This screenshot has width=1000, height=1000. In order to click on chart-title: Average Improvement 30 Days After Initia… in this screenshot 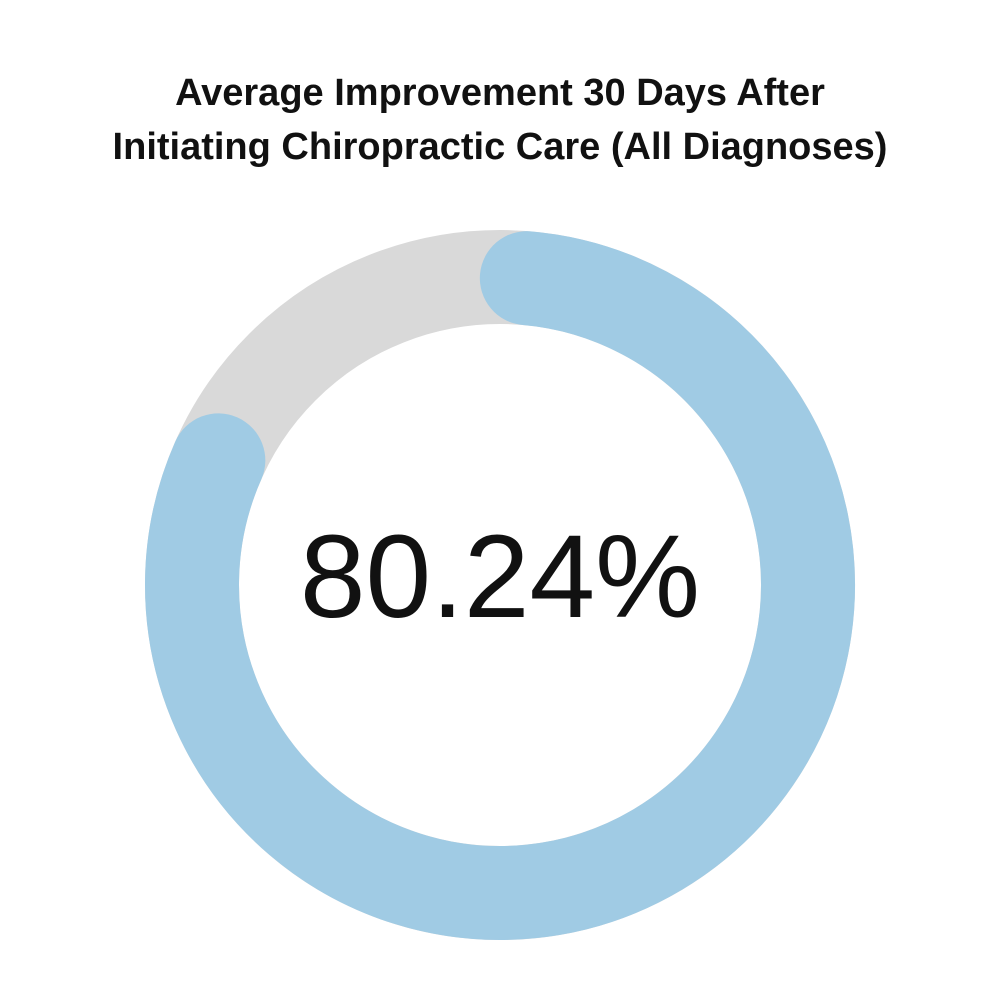, I will do `click(500, 120)`.